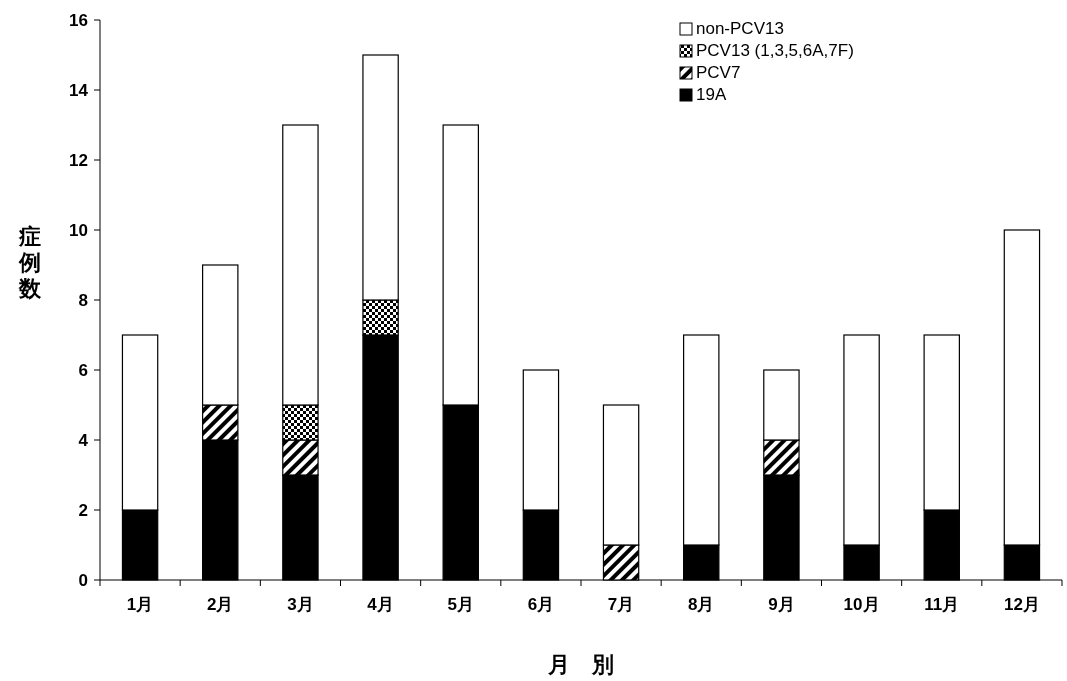 This screenshot has width=1067, height=681. What do you see at coordinates (83, 580) in the screenshot?
I see `y-tick-label: 0` at bounding box center [83, 580].